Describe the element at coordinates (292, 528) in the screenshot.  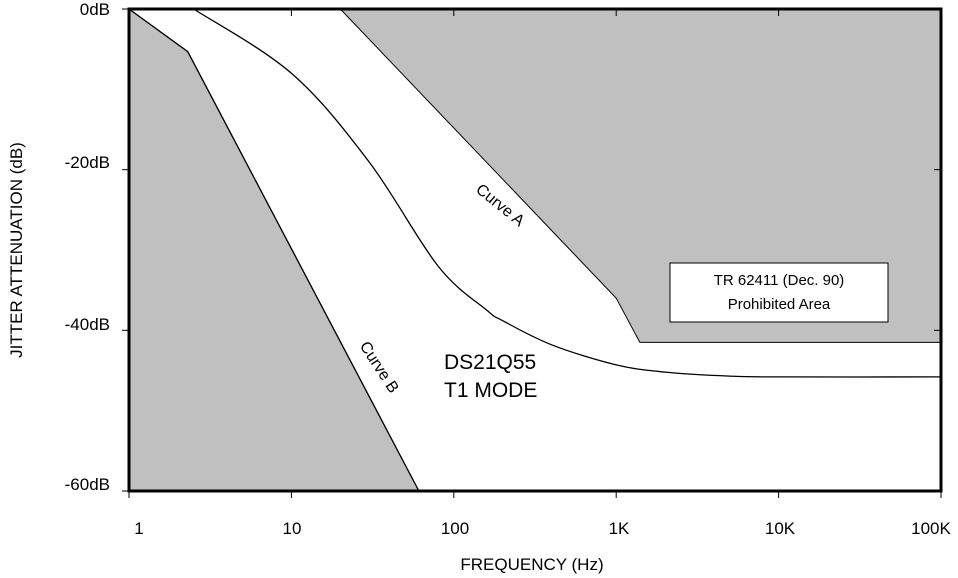
I see `x-tick-label-1: 10` at that location.